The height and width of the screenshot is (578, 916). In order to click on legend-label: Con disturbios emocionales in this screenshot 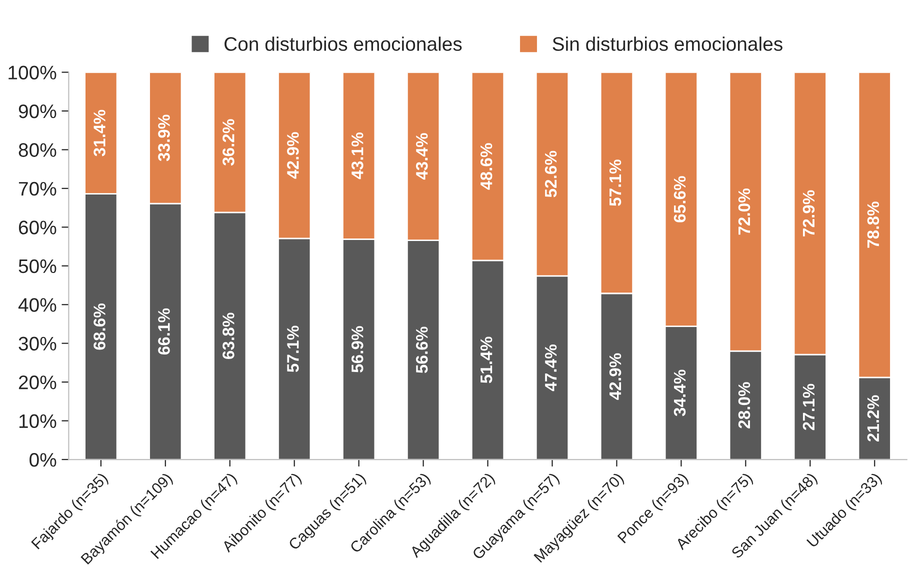, I will do `click(343, 43)`.